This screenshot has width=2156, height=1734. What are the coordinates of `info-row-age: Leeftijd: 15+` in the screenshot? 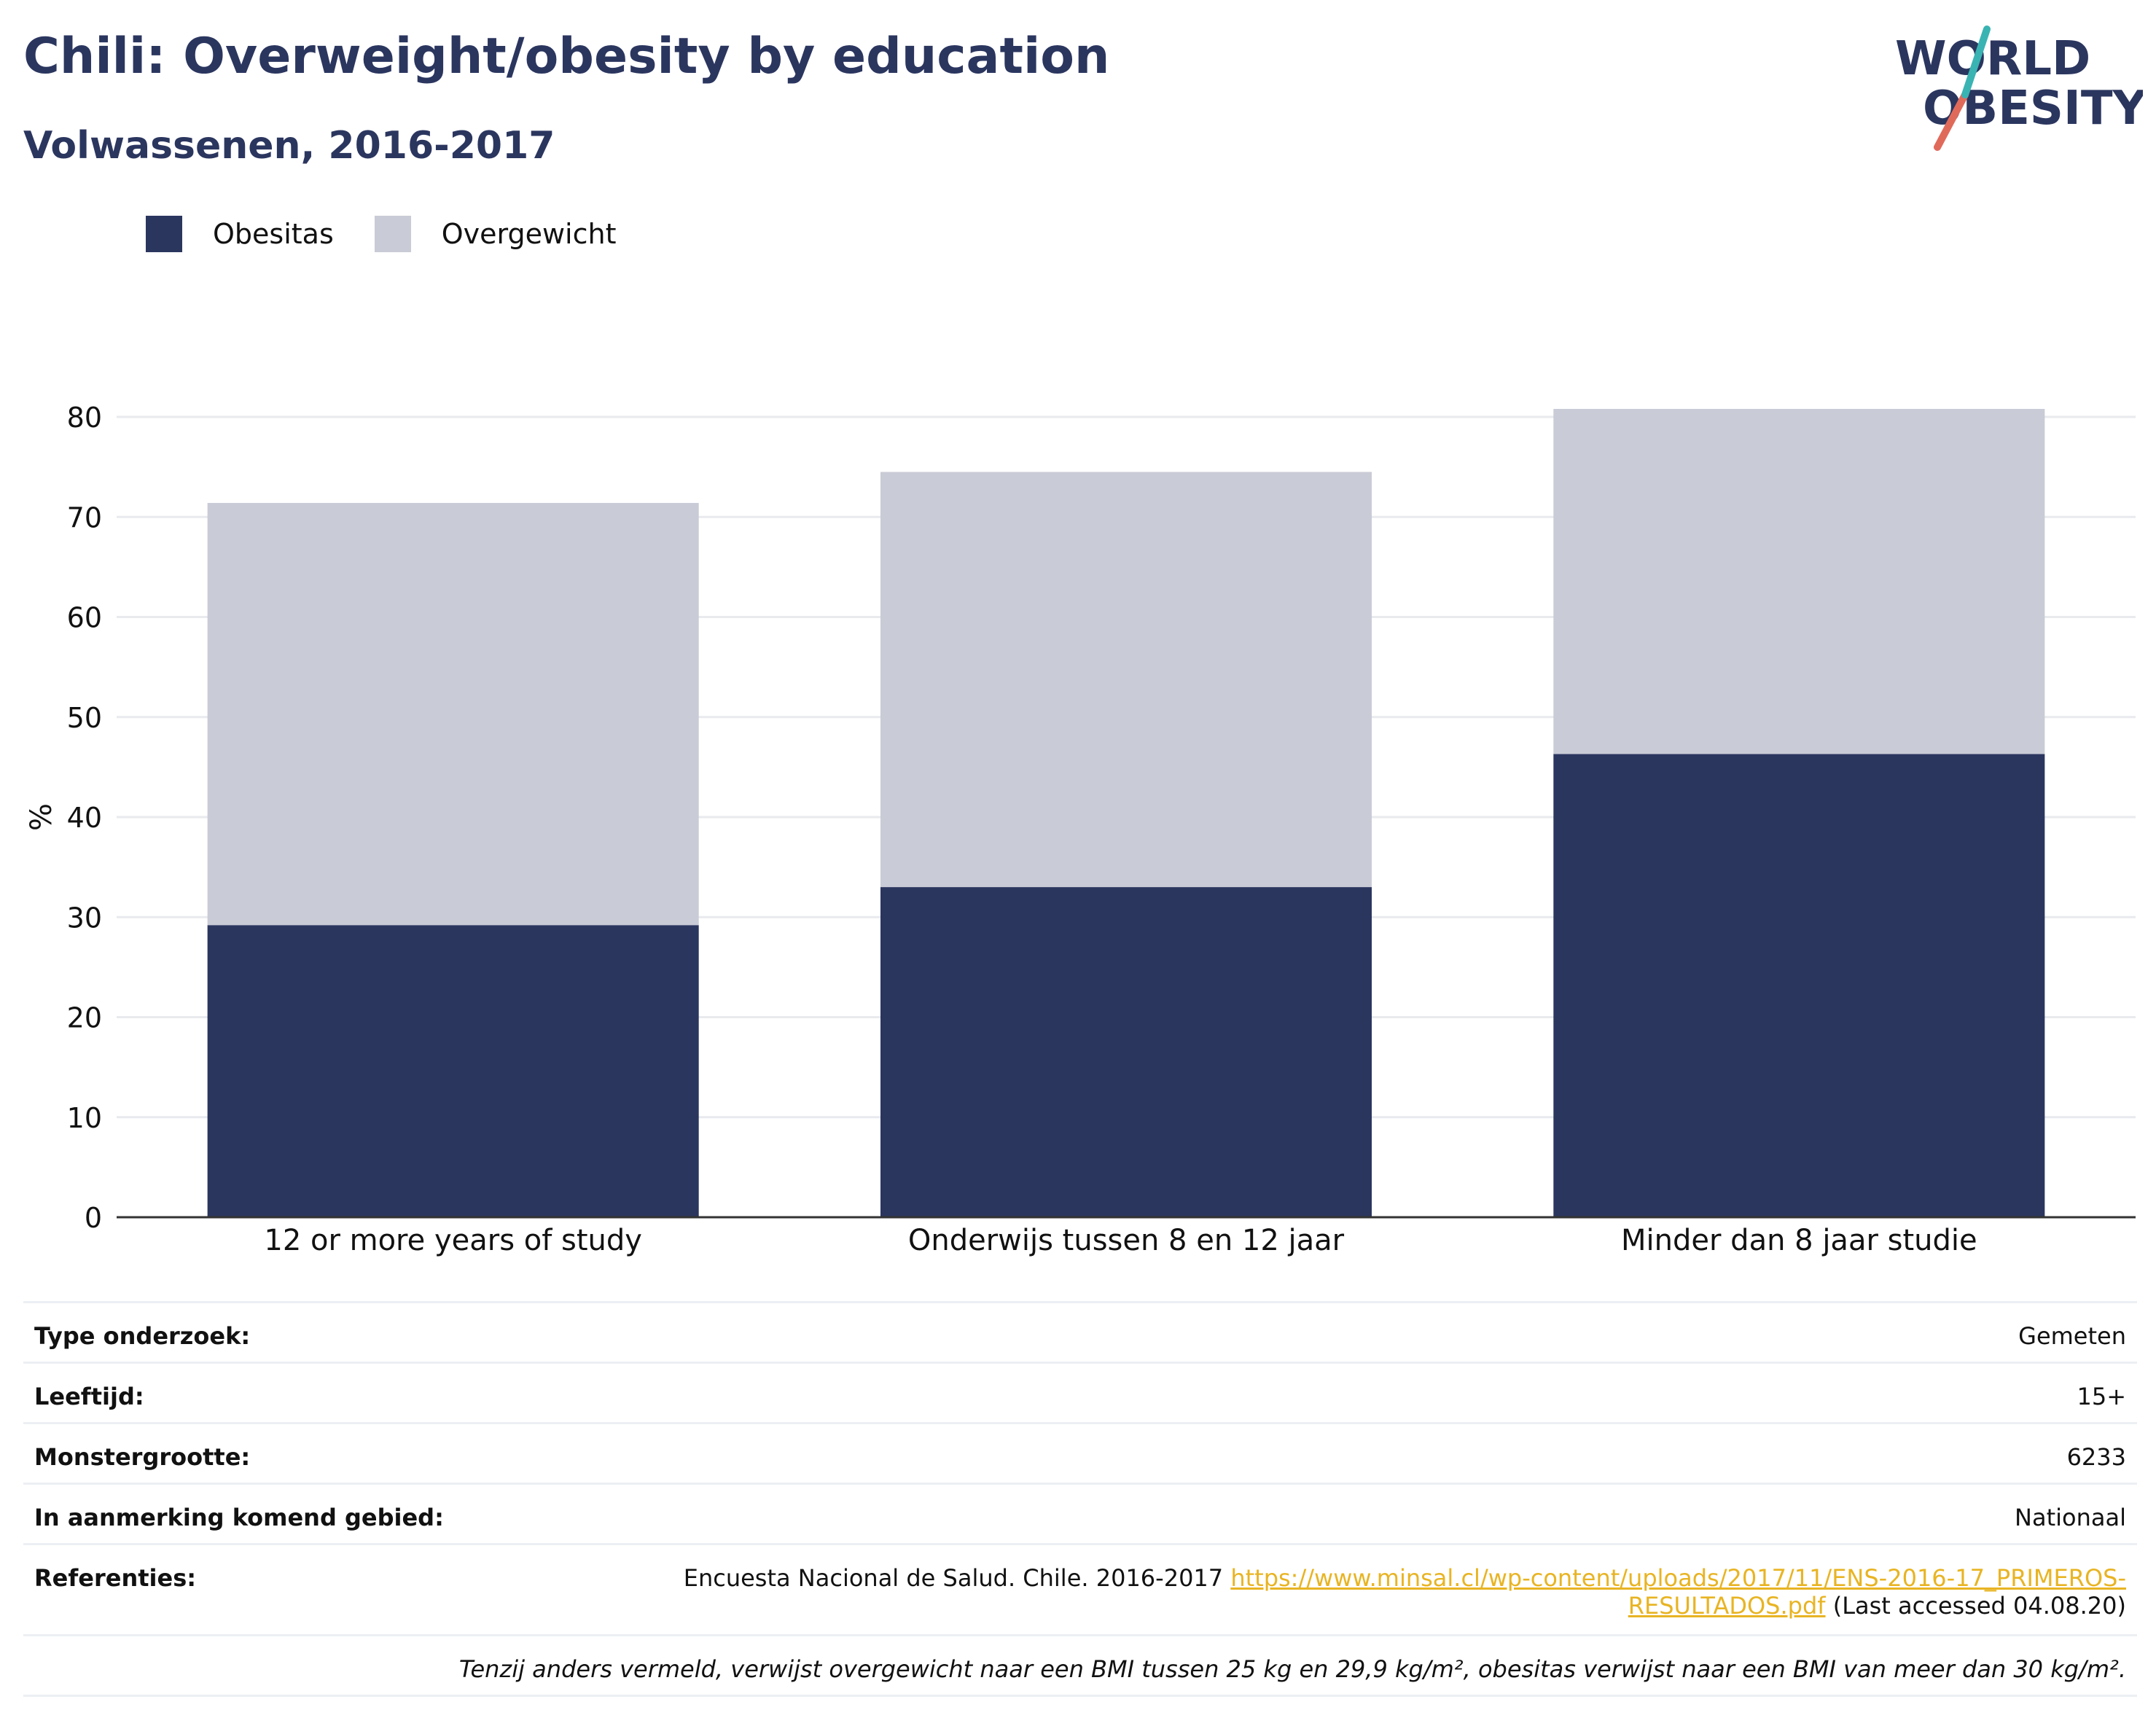 It's located at (1080, 1392).